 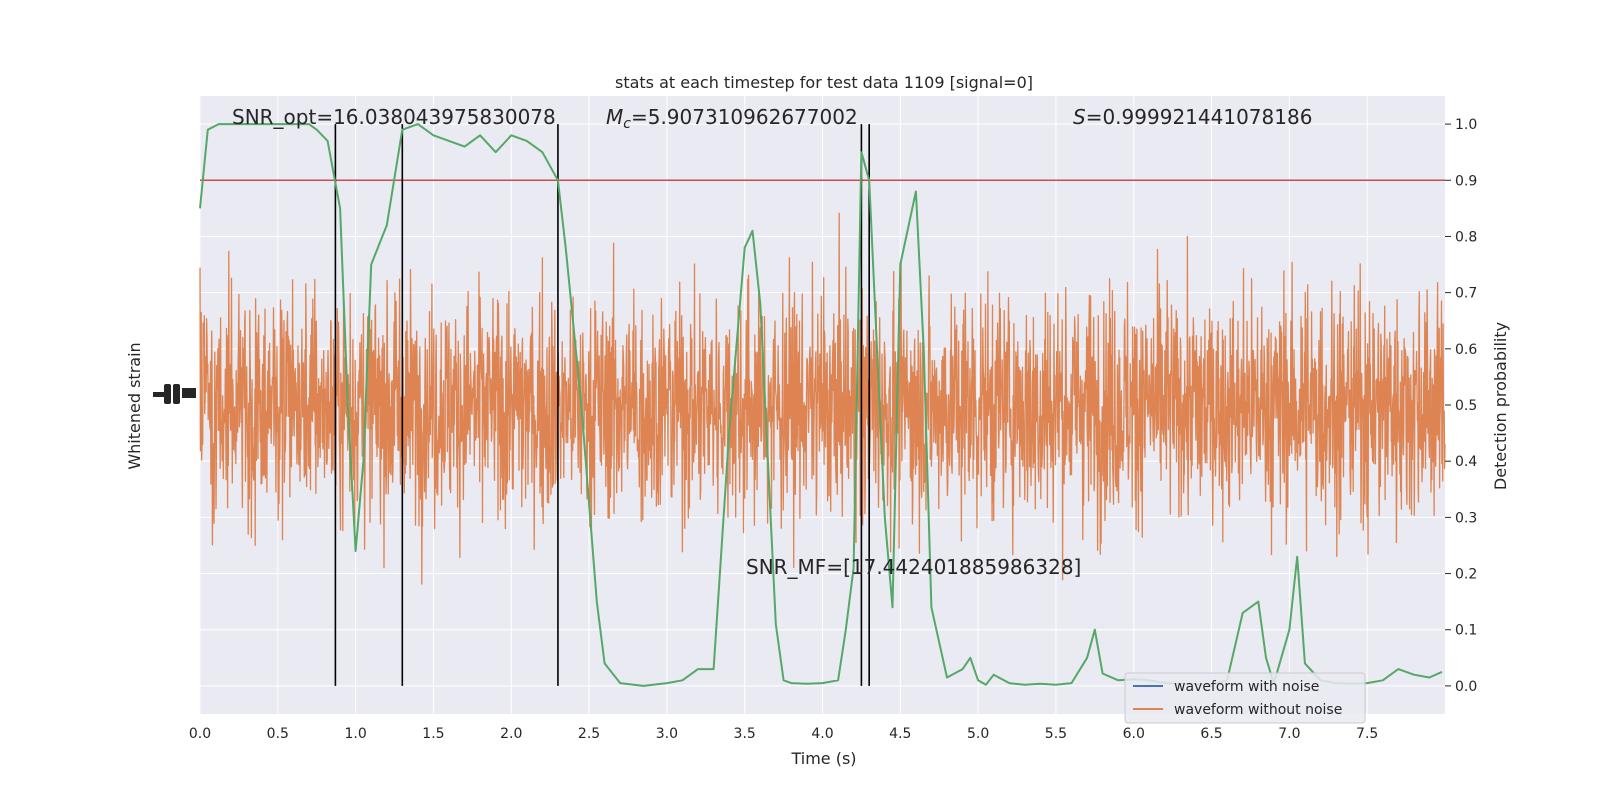 What do you see at coordinates (1466, 406) in the screenshot?
I see `y-right-tick-label-5: 0.5` at bounding box center [1466, 406].